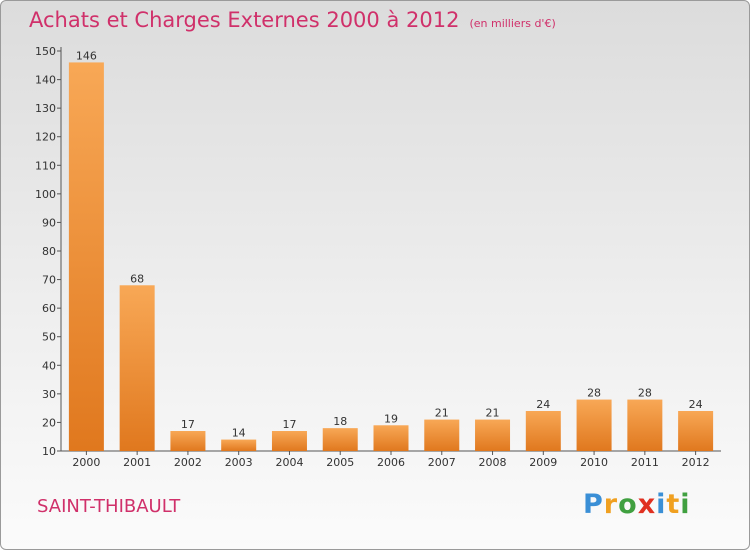  Describe the element at coordinates (611, 504) in the screenshot. I see `logo-letter: r` at that location.